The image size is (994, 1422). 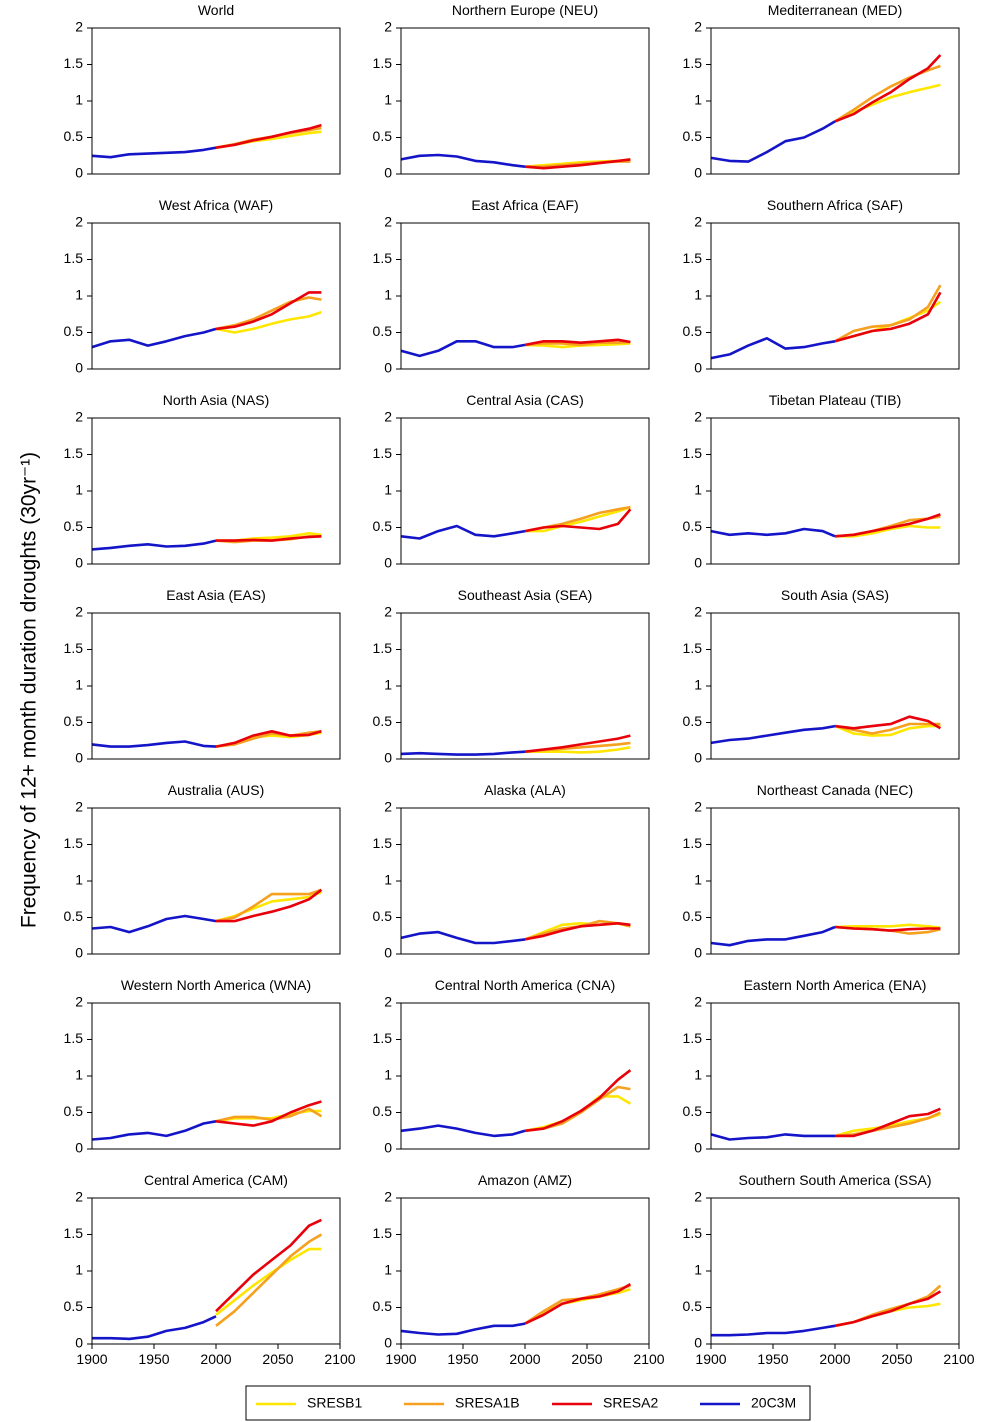 I want to click on panel-title: East Asia (EAS), so click(x=216, y=595).